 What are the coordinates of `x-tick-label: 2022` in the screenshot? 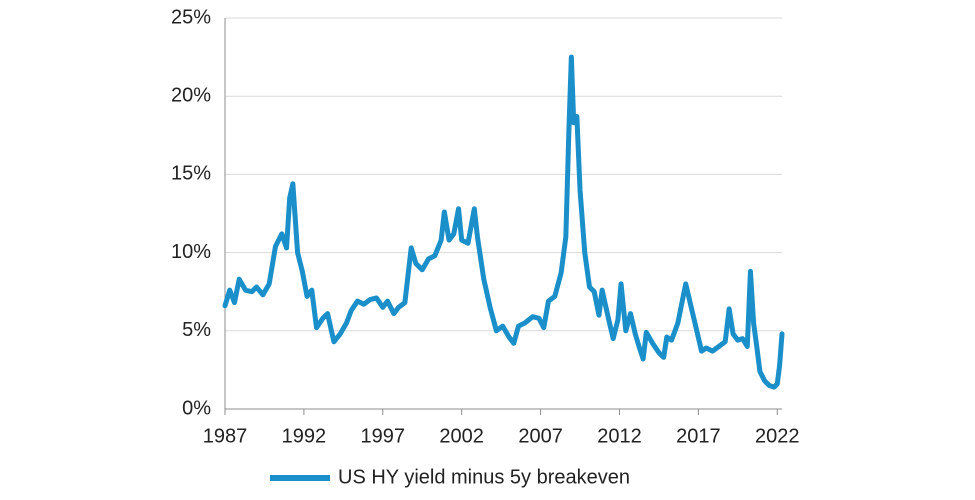 It's located at (777, 436).